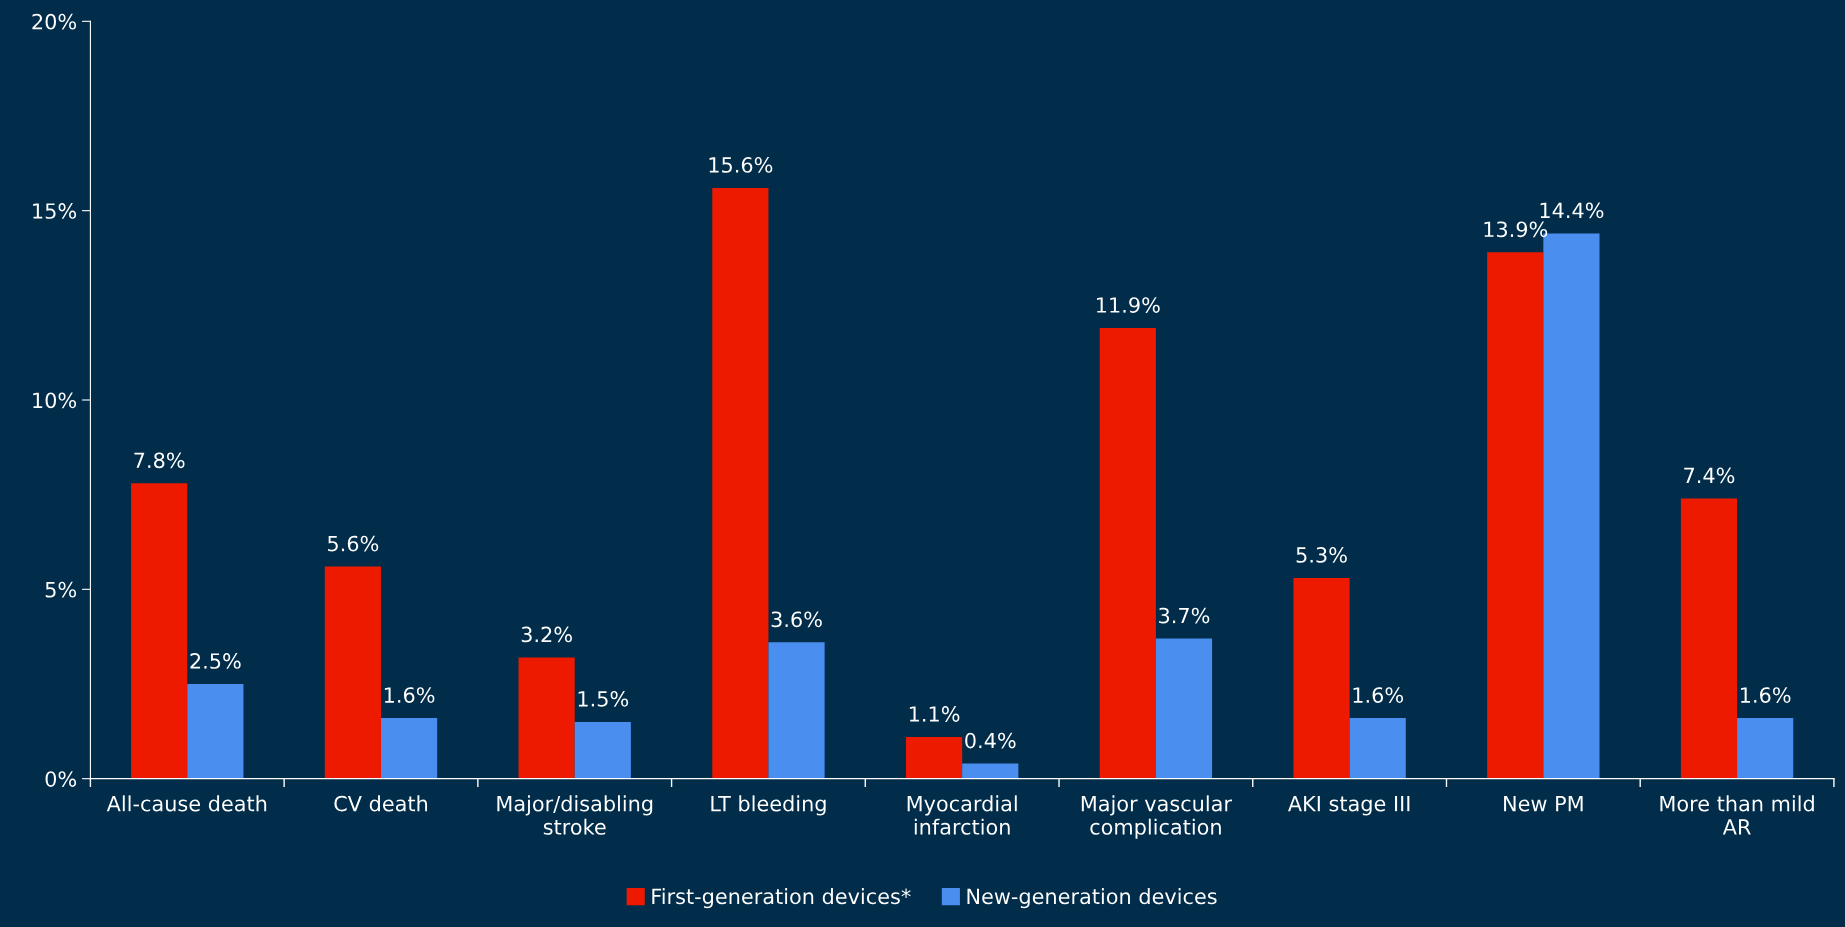 This screenshot has width=1845, height=927. What do you see at coordinates (61, 779) in the screenshot?
I see `y-tick-label: 0%` at bounding box center [61, 779].